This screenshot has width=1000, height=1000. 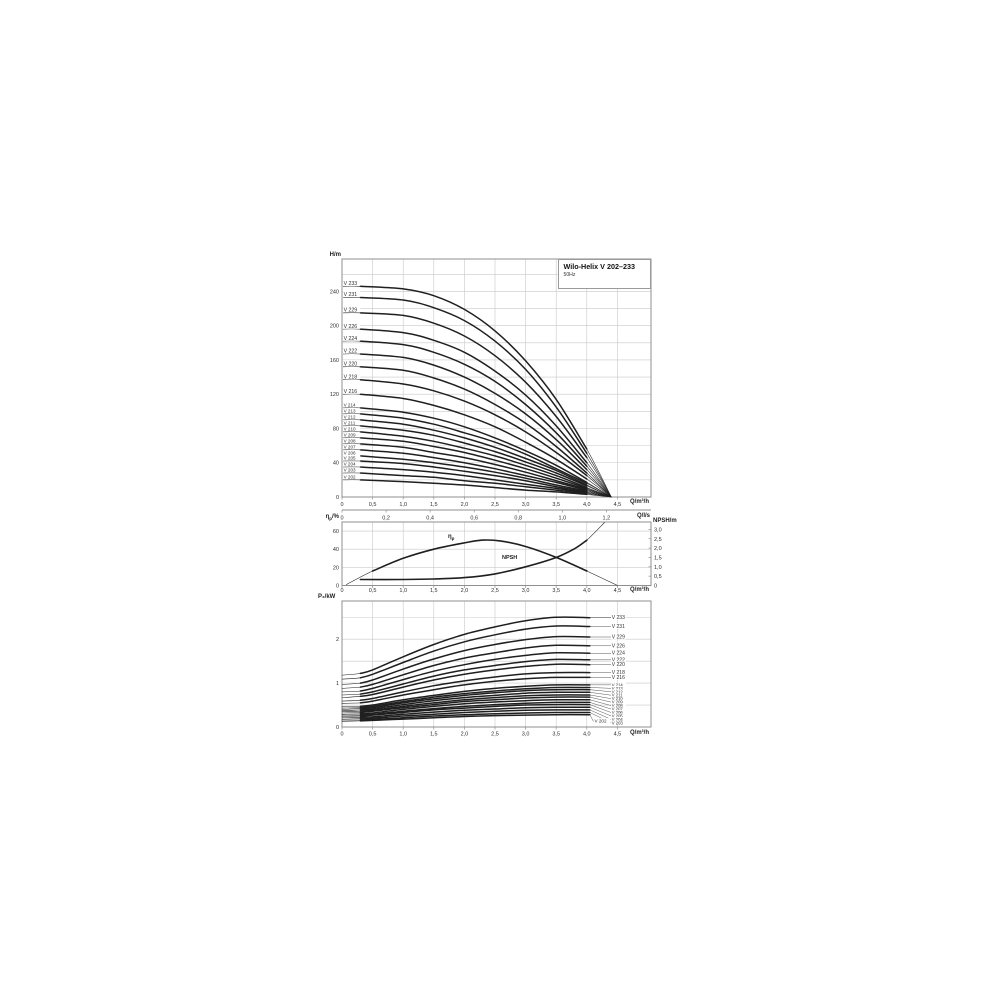 I want to click on curve-label-V-212: V 212, so click(x=350, y=417).